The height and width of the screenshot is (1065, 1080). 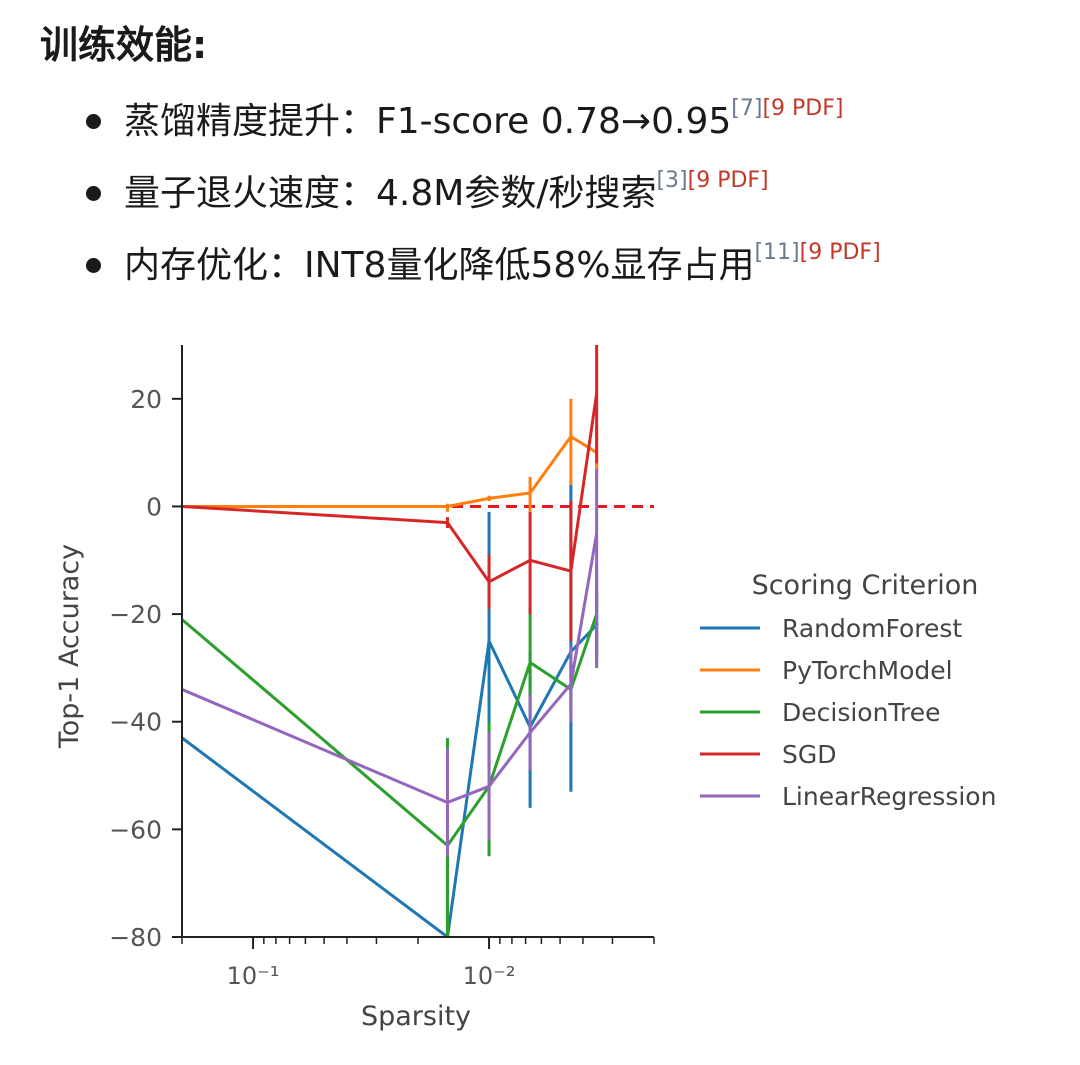 What do you see at coordinates (390, 193) in the screenshot?
I see `bullet-text: 量子退火速度：4.8M参数/秒搜索` at bounding box center [390, 193].